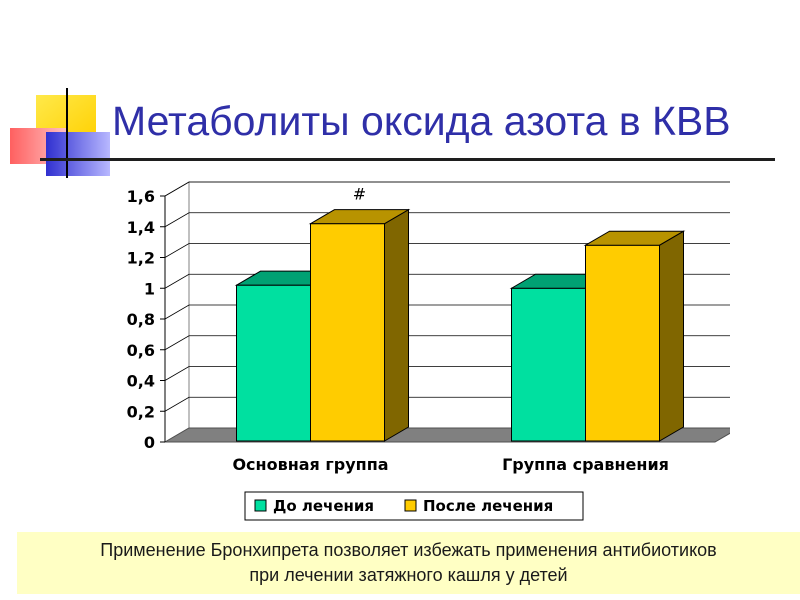 Image resolution: width=800 pixels, height=600 pixels. Describe the element at coordinates (141, 381) in the screenshot. I see `y-tick-label: 0,4` at that location.